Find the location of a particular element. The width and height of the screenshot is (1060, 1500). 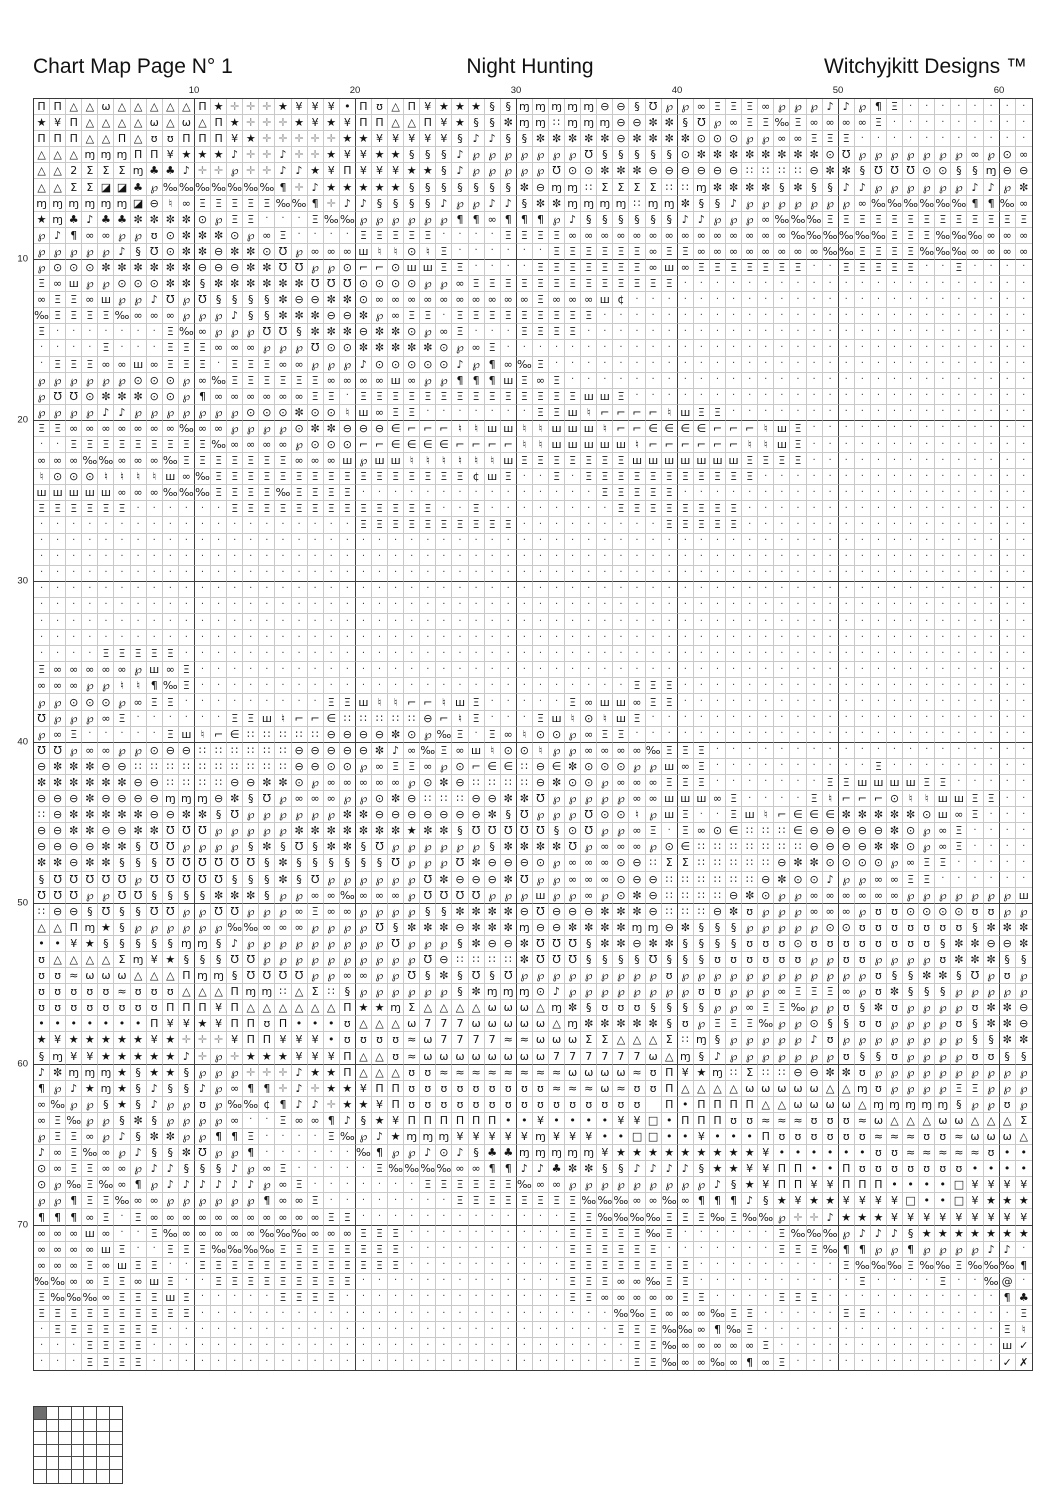

grid-cell: • is located at coordinates (589, 1120).